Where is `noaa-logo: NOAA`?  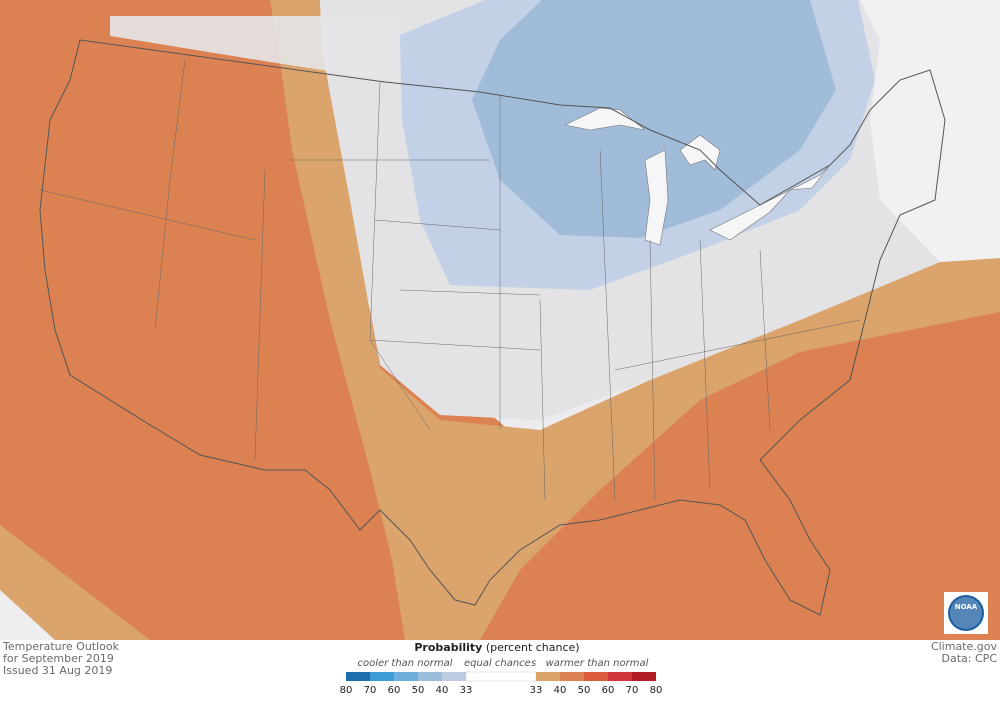 noaa-logo: NOAA is located at coordinates (966, 613).